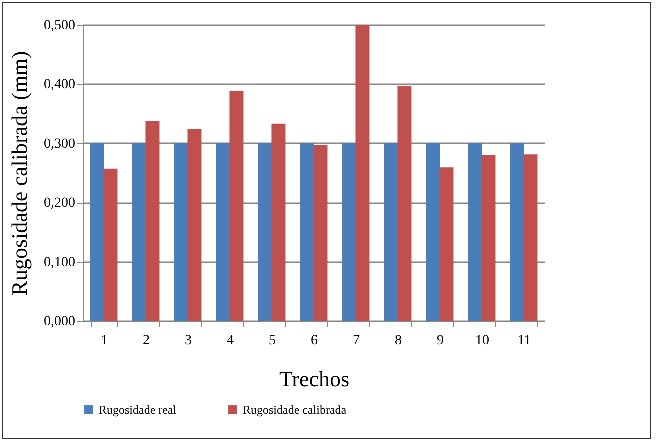 Image resolution: width=657 pixels, height=445 pixels. I want to click on y-tick-label: 0,000, so click(60, 322).